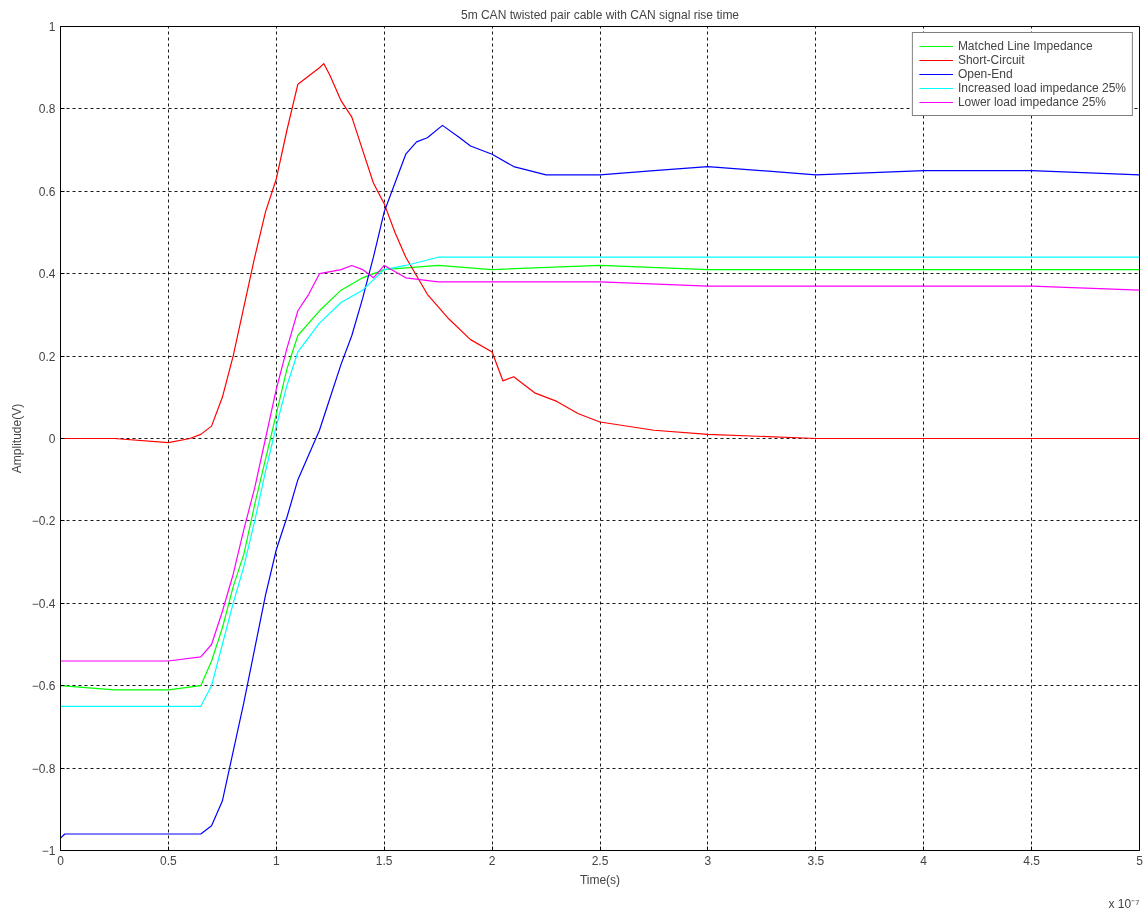 The height and width of the screenshot is (915, 1147). Describe the element at coordinates (276, 860) in the screenshot. I see `x-tick-label: 1` at that location.